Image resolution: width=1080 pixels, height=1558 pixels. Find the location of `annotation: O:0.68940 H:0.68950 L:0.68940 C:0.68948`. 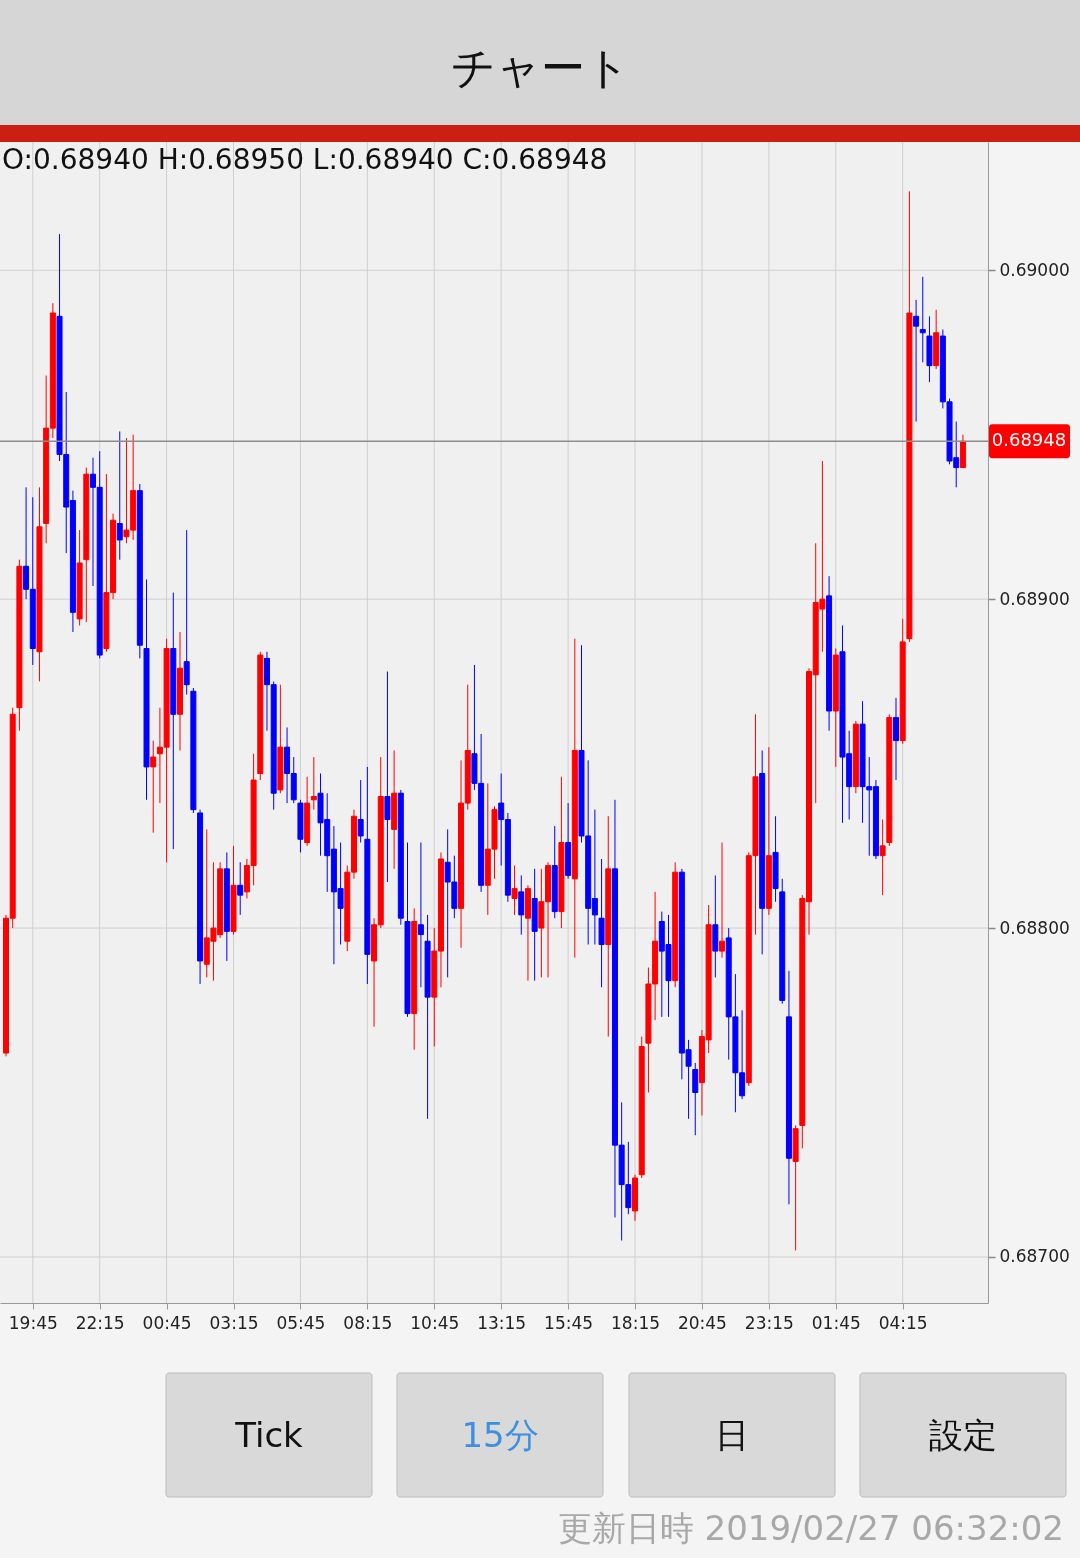

annotation: O:0.68940 H:0.68950 L:0.68940 C:0.68948 is located at coordinates (305, 159).